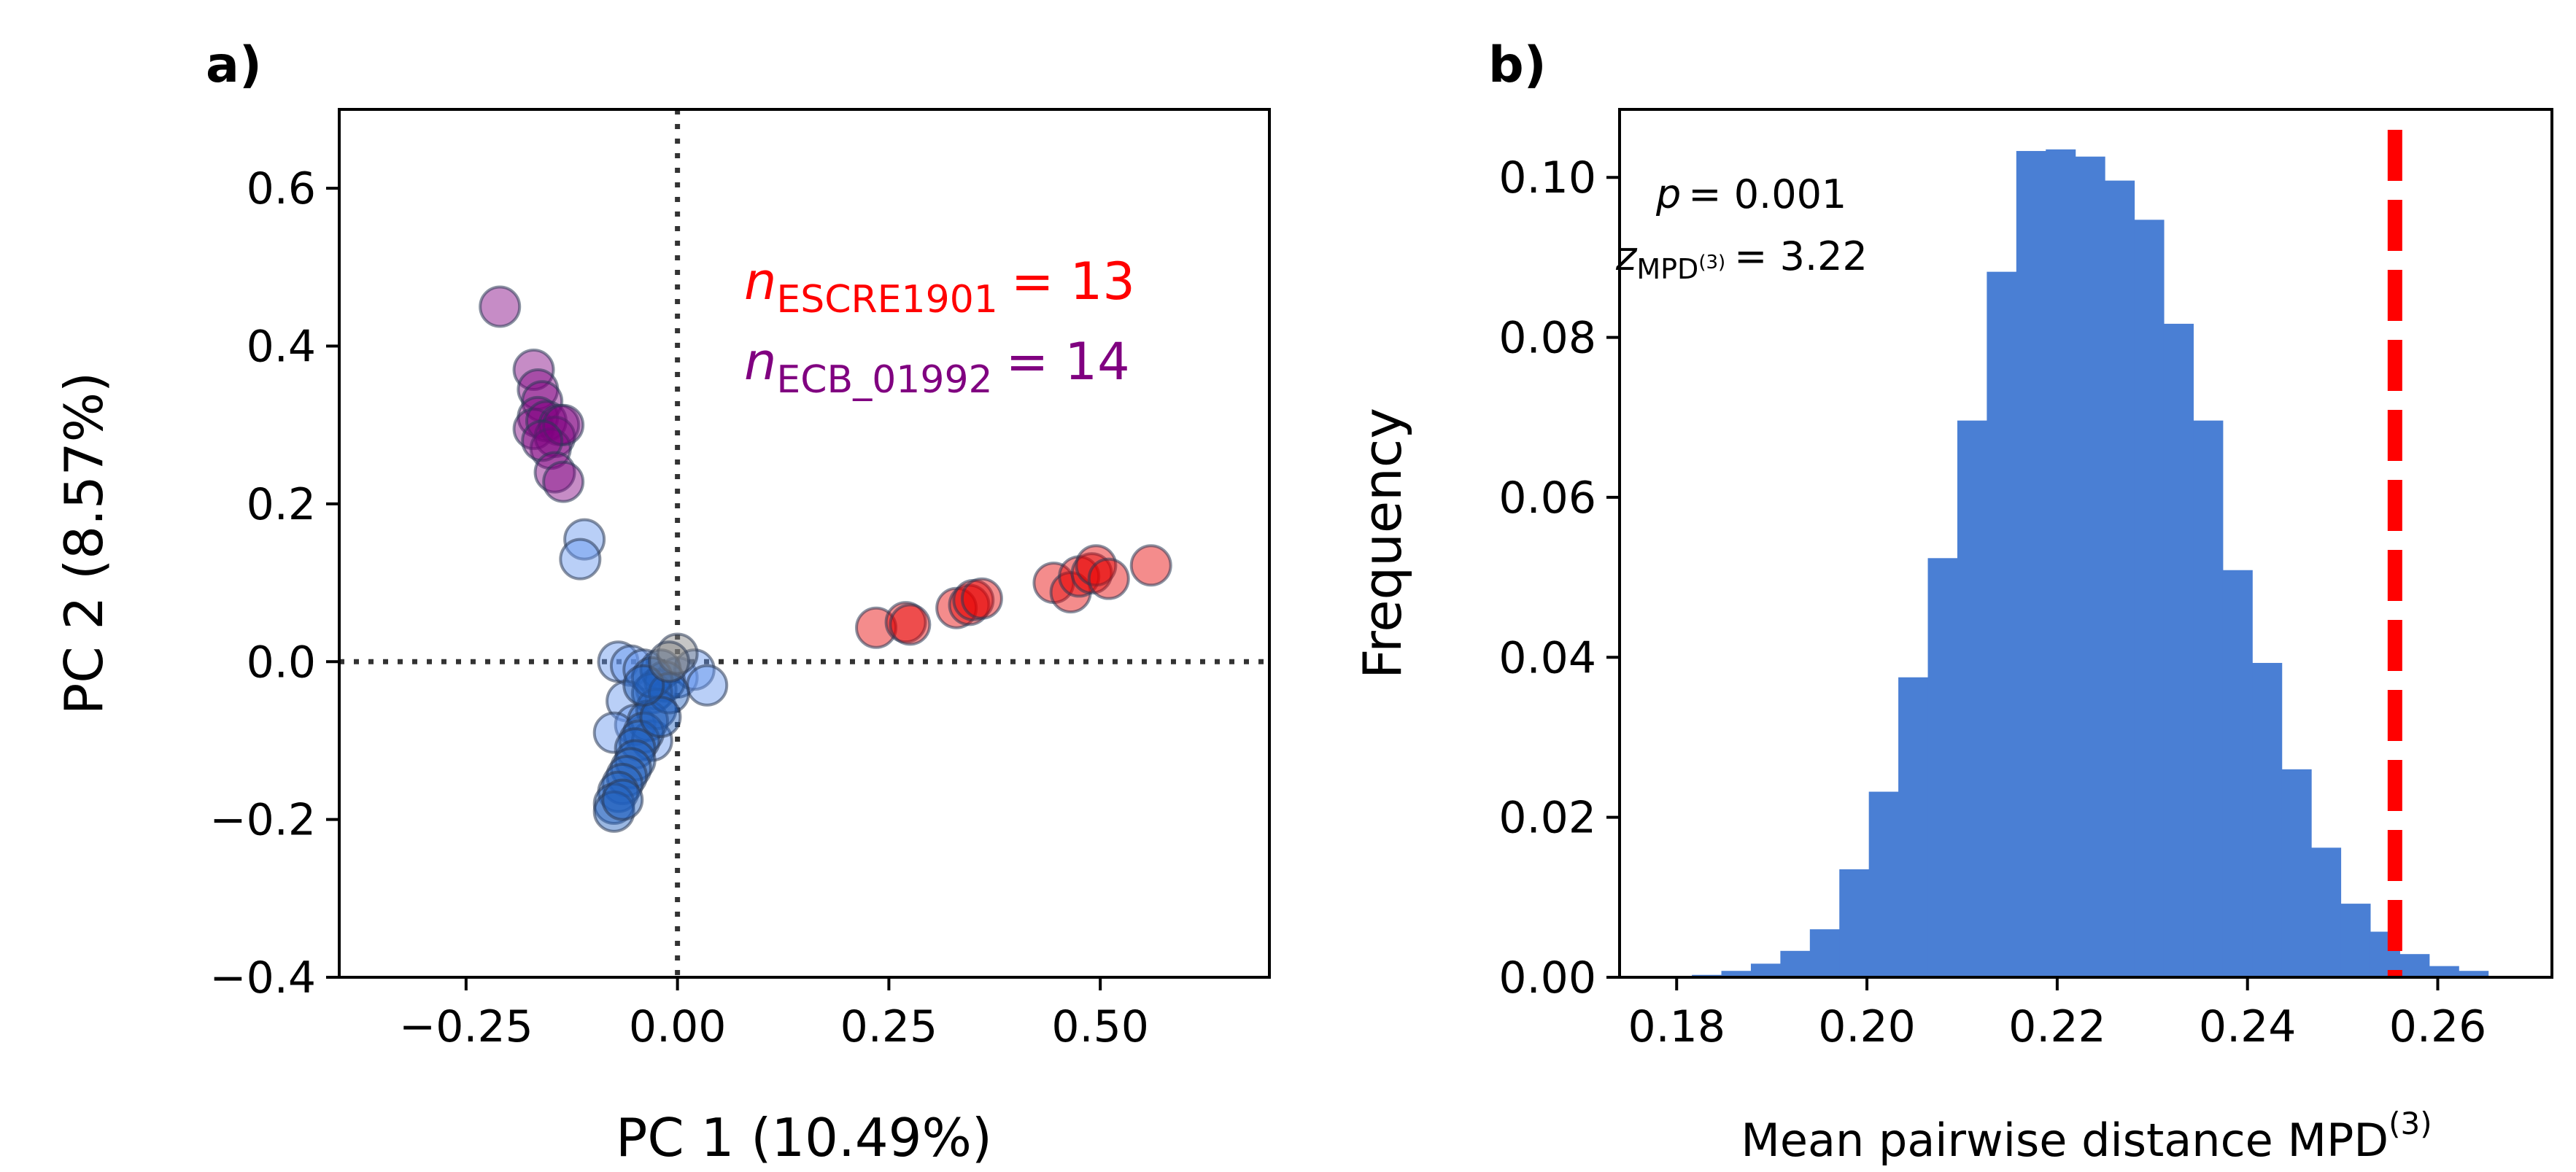 This screenshot has width=2576, height=1172. I want to click on p-symbol: p, so click(1668, 194).